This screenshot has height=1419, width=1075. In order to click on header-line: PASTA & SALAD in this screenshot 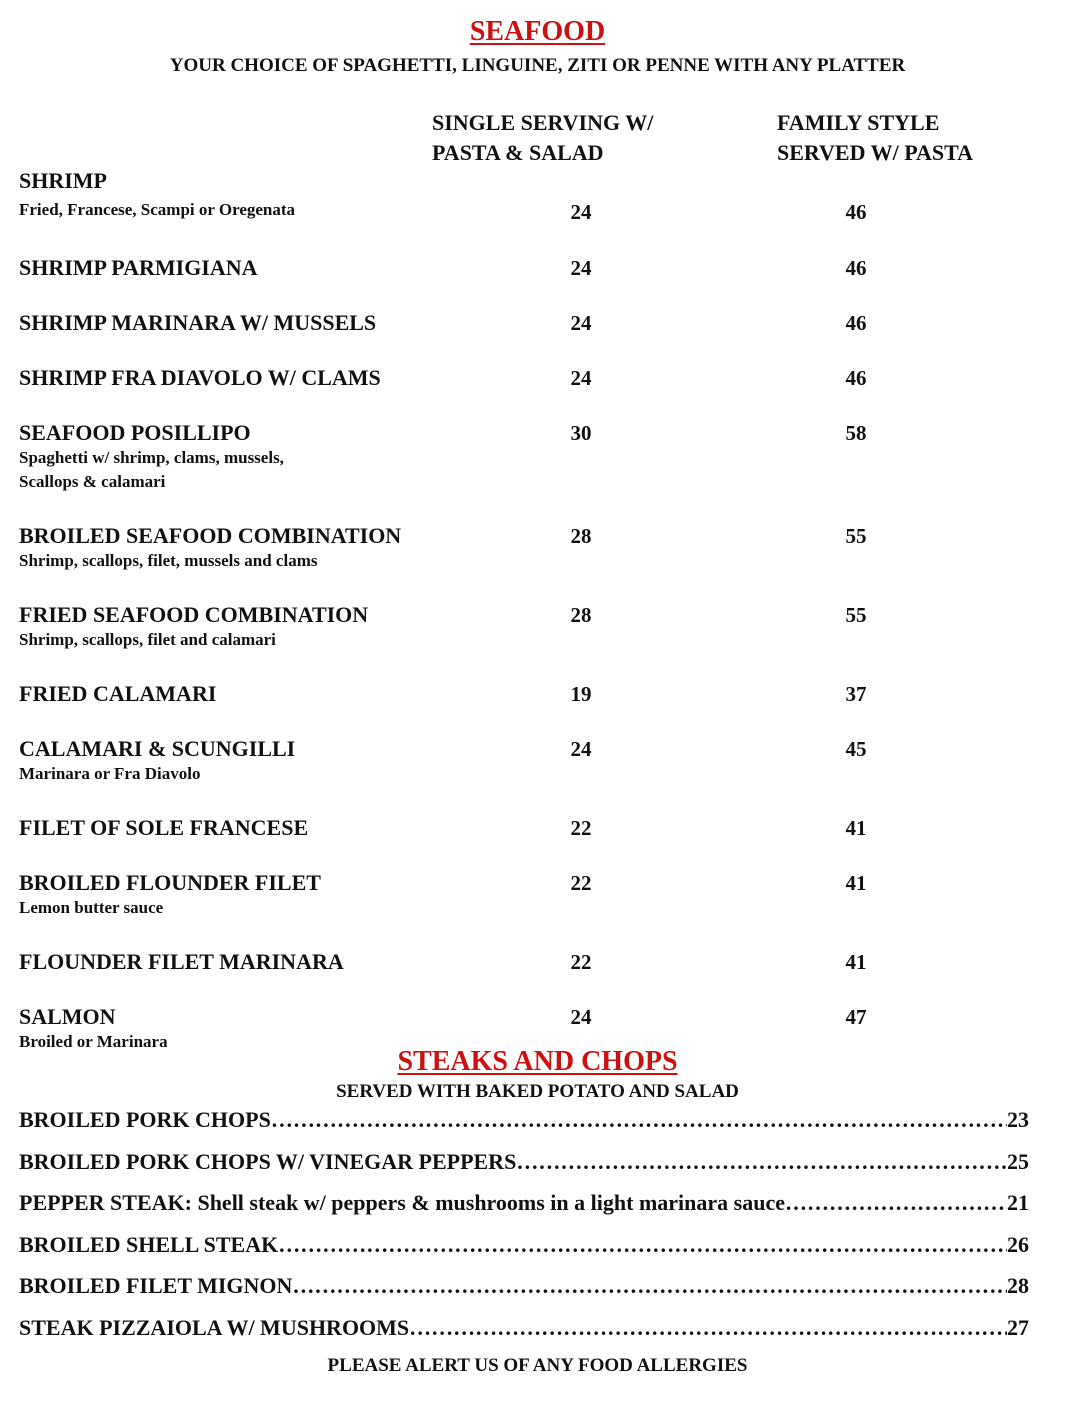, I will do `click(518, 152)`.